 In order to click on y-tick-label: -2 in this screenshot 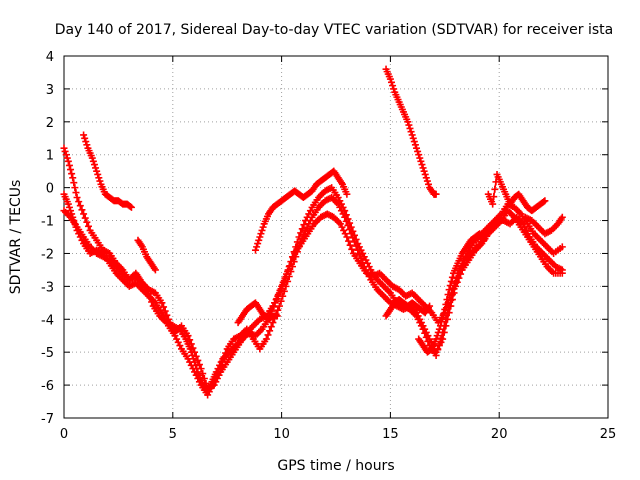, I will do `click(47, 254)`.